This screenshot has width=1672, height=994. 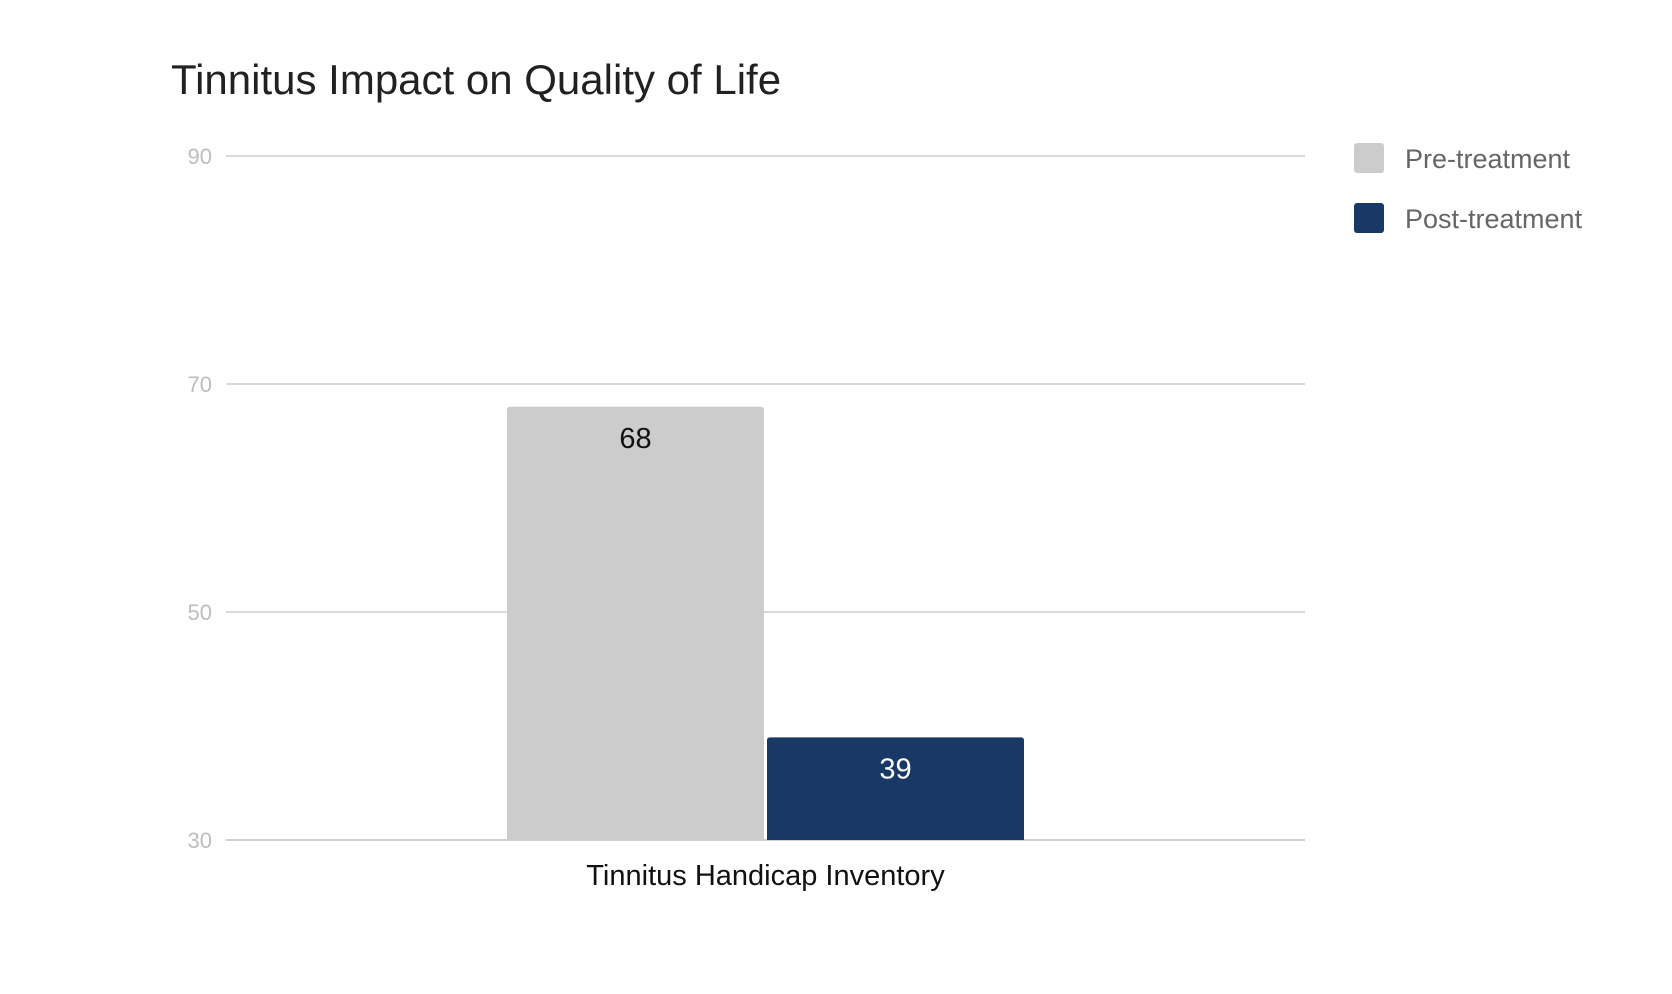 What do you see at coordinates (1494, 219) in the screenshot?
I see `legend-label: Post-treatment` at bounding box center [1494, 219].